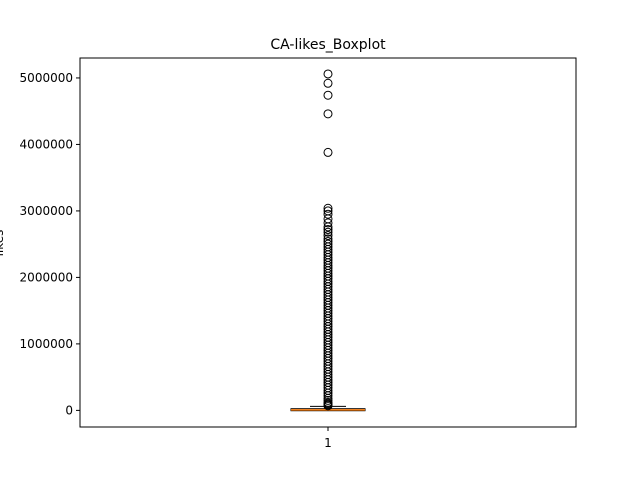  Describe the element at coordinates (328, 45) in the screenshot. I see `chart-title: CA-likes_Boxplot` at that location.